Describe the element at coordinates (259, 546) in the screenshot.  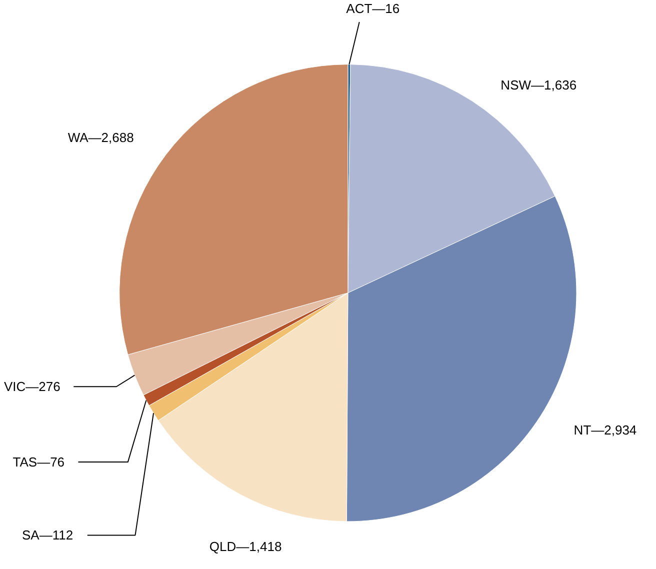
I see `data-label: —1,418` at that location.